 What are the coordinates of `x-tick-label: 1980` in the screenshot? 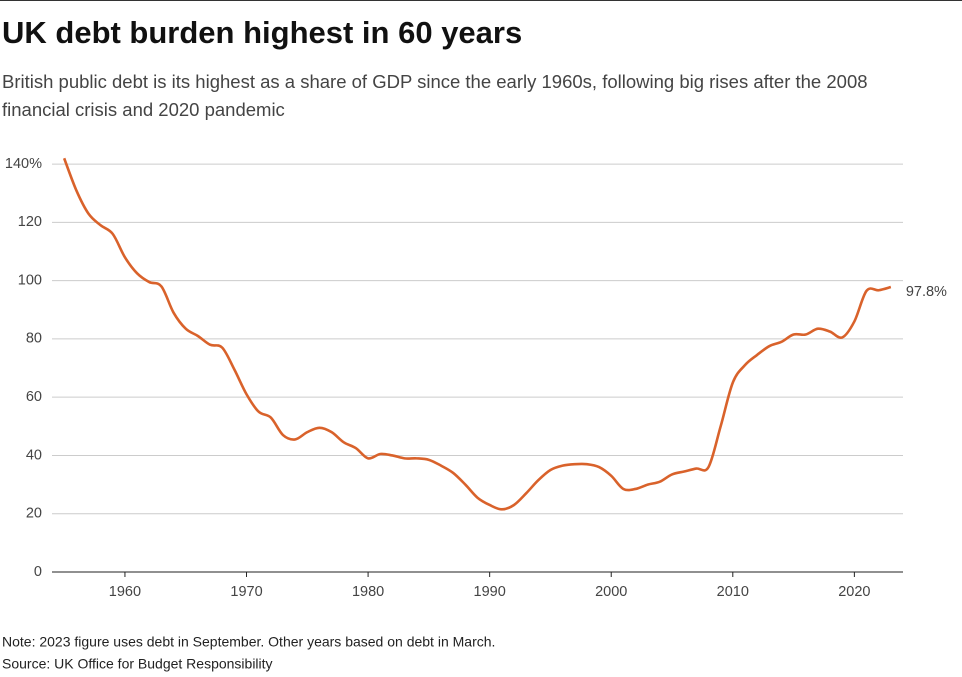 It's located at (368, 592).